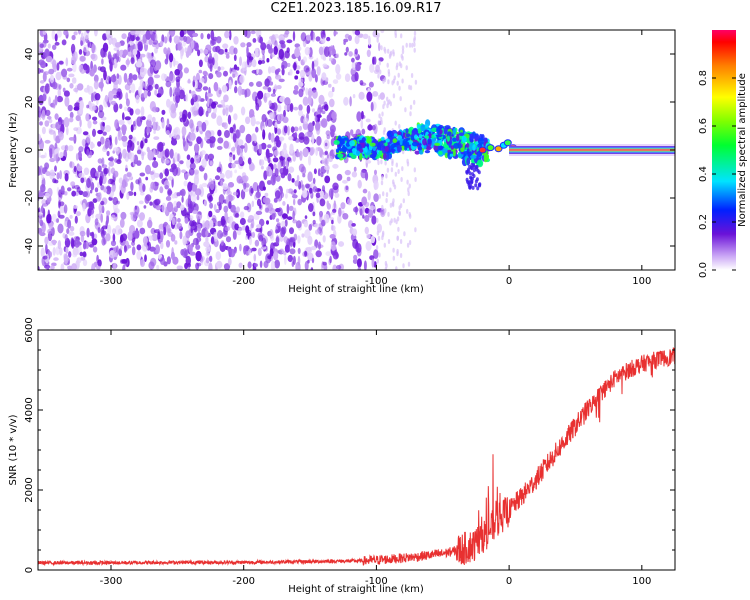 The image size is (750, 600). Describe the element at coordinates (13, 150) in the screenshot. I see `spectrogram-ylabel: Frequency (Hz)` at that location.